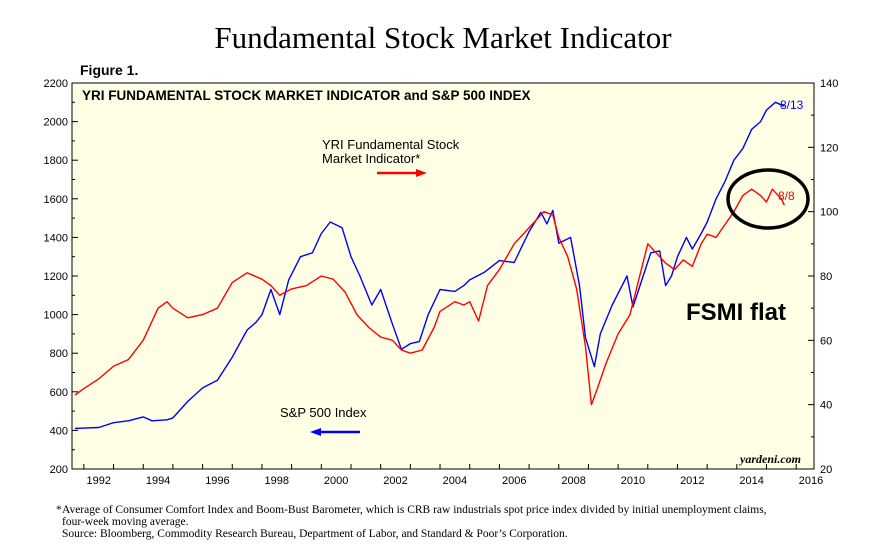  I want to click on right-axis: 20 40 60 80 100 120 140, so click(823, 277).